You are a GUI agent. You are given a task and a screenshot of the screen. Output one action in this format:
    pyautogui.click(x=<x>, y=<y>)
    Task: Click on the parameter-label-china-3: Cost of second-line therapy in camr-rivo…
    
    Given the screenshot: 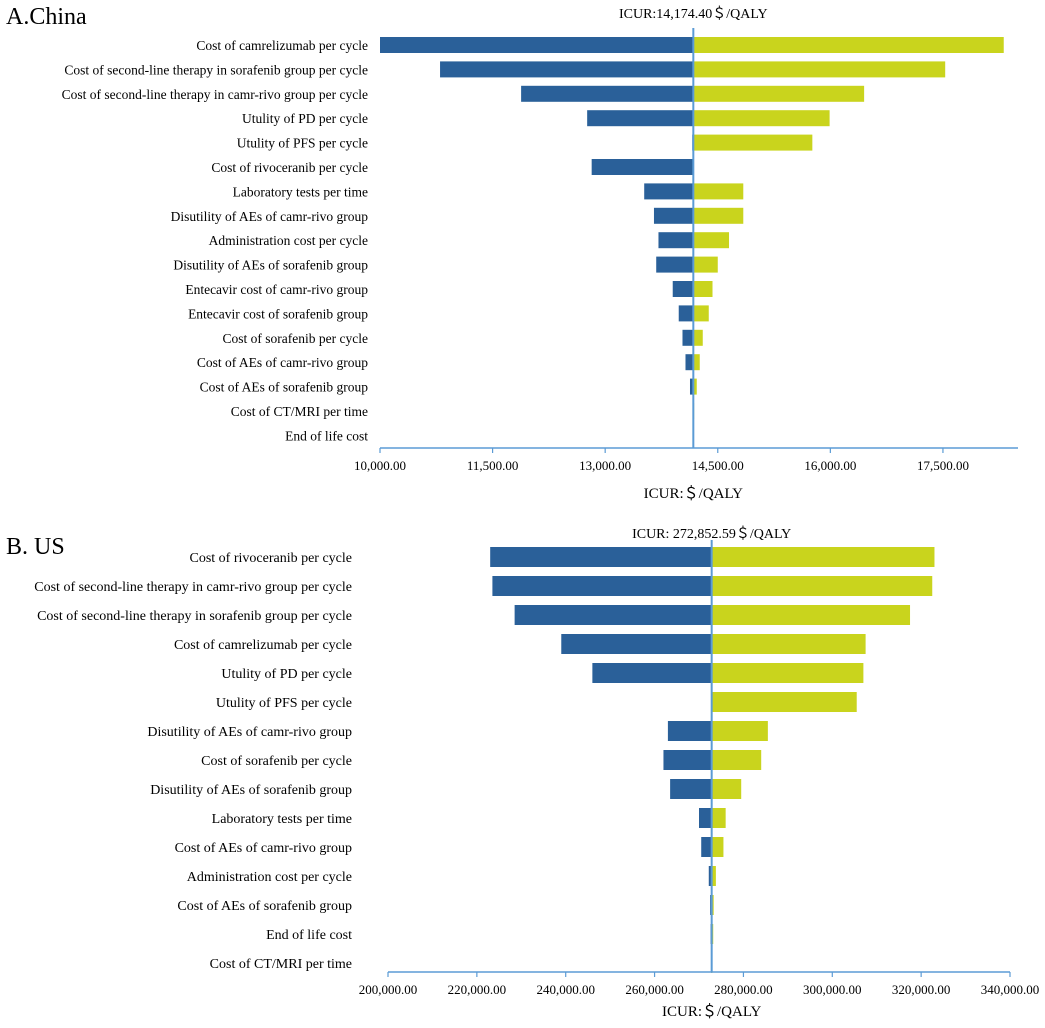 What is the action you would take?
    pyautogui.click(x=215, y=94)
    